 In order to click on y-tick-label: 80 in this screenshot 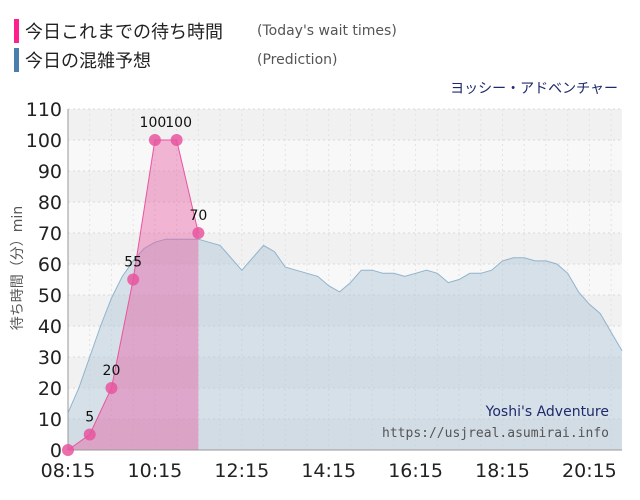, I will do `click(50, 203)`.